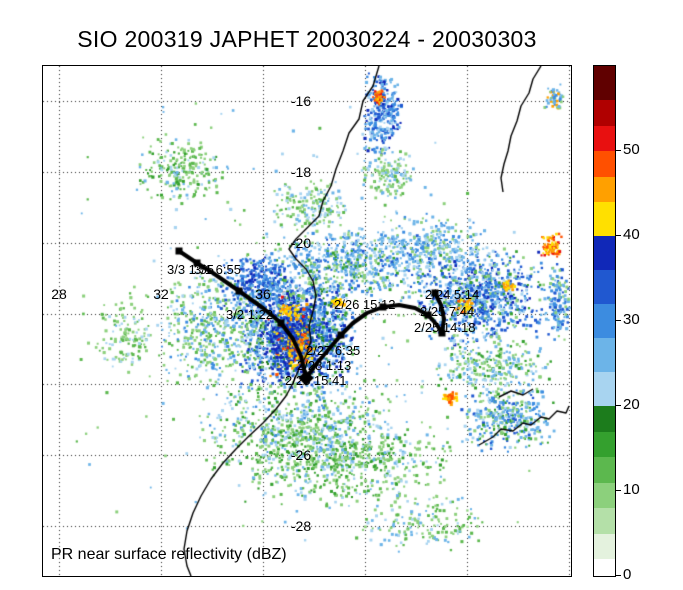 This screenshot has height=590, width=683. What do you see at coordinates (316, 380) in the screenshot?
I see `track-time-label: 2/28 15:41` at bounding box center [316, 380].